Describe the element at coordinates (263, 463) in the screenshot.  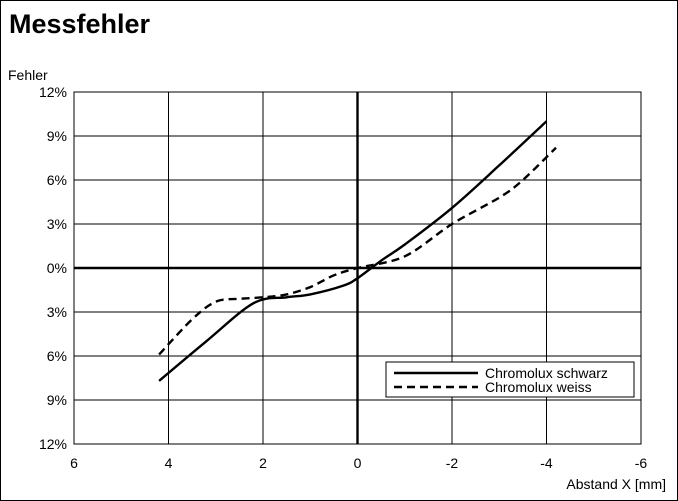
I see `x-tick-label: 2` at that location.